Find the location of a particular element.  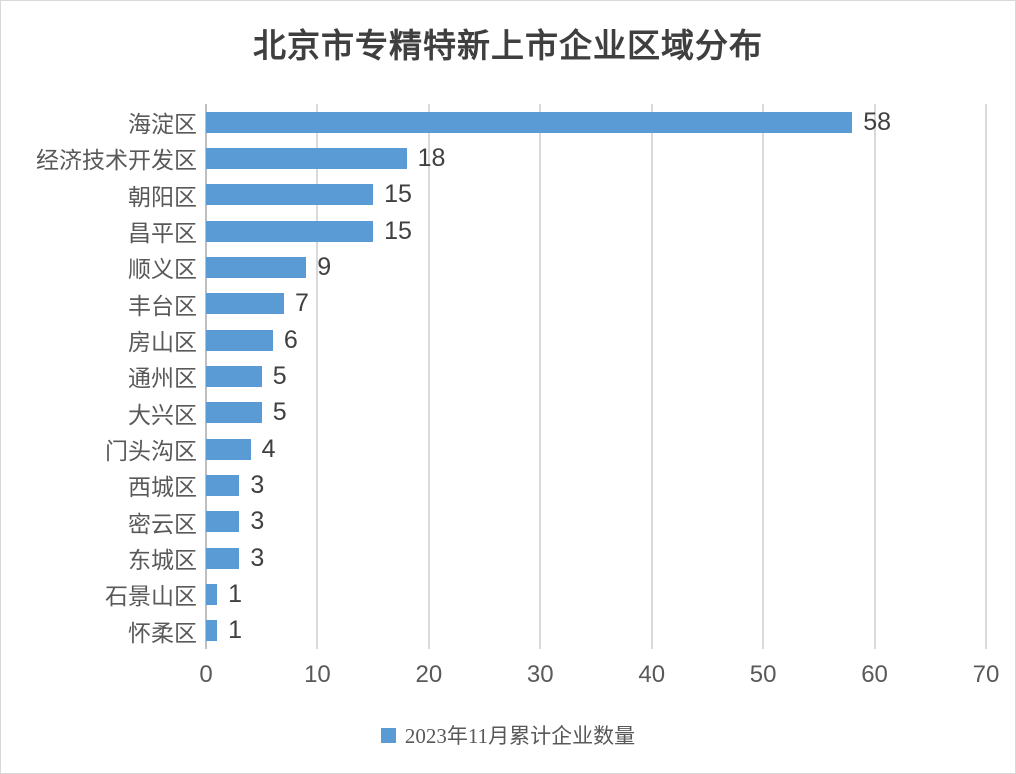

x-axis-tick: 70 is located at coordinates (986, 674).